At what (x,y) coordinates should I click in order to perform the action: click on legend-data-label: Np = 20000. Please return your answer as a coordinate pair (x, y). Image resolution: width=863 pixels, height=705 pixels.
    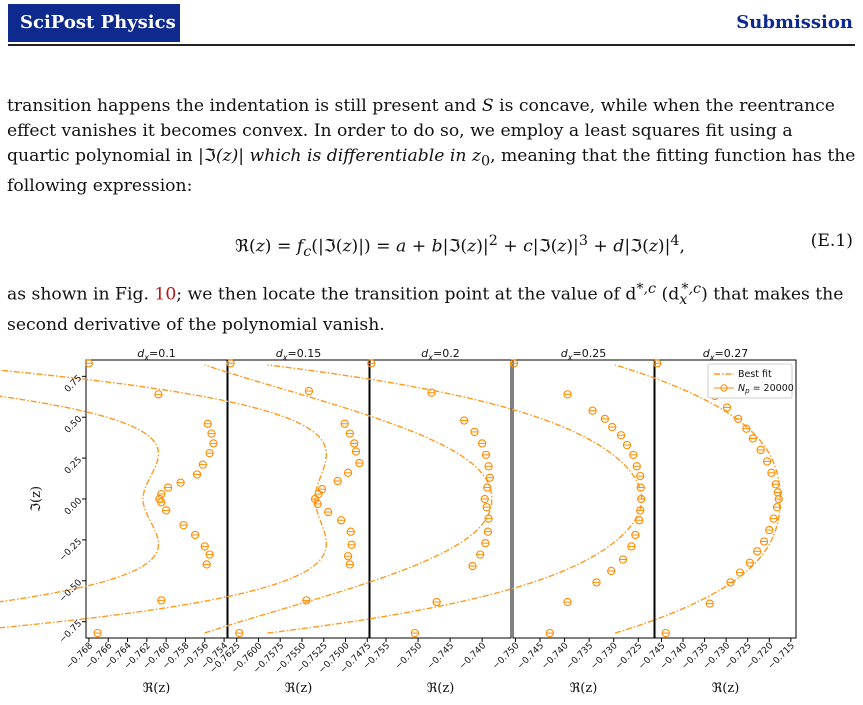
    Looking at the image, I should click on (766, 389).